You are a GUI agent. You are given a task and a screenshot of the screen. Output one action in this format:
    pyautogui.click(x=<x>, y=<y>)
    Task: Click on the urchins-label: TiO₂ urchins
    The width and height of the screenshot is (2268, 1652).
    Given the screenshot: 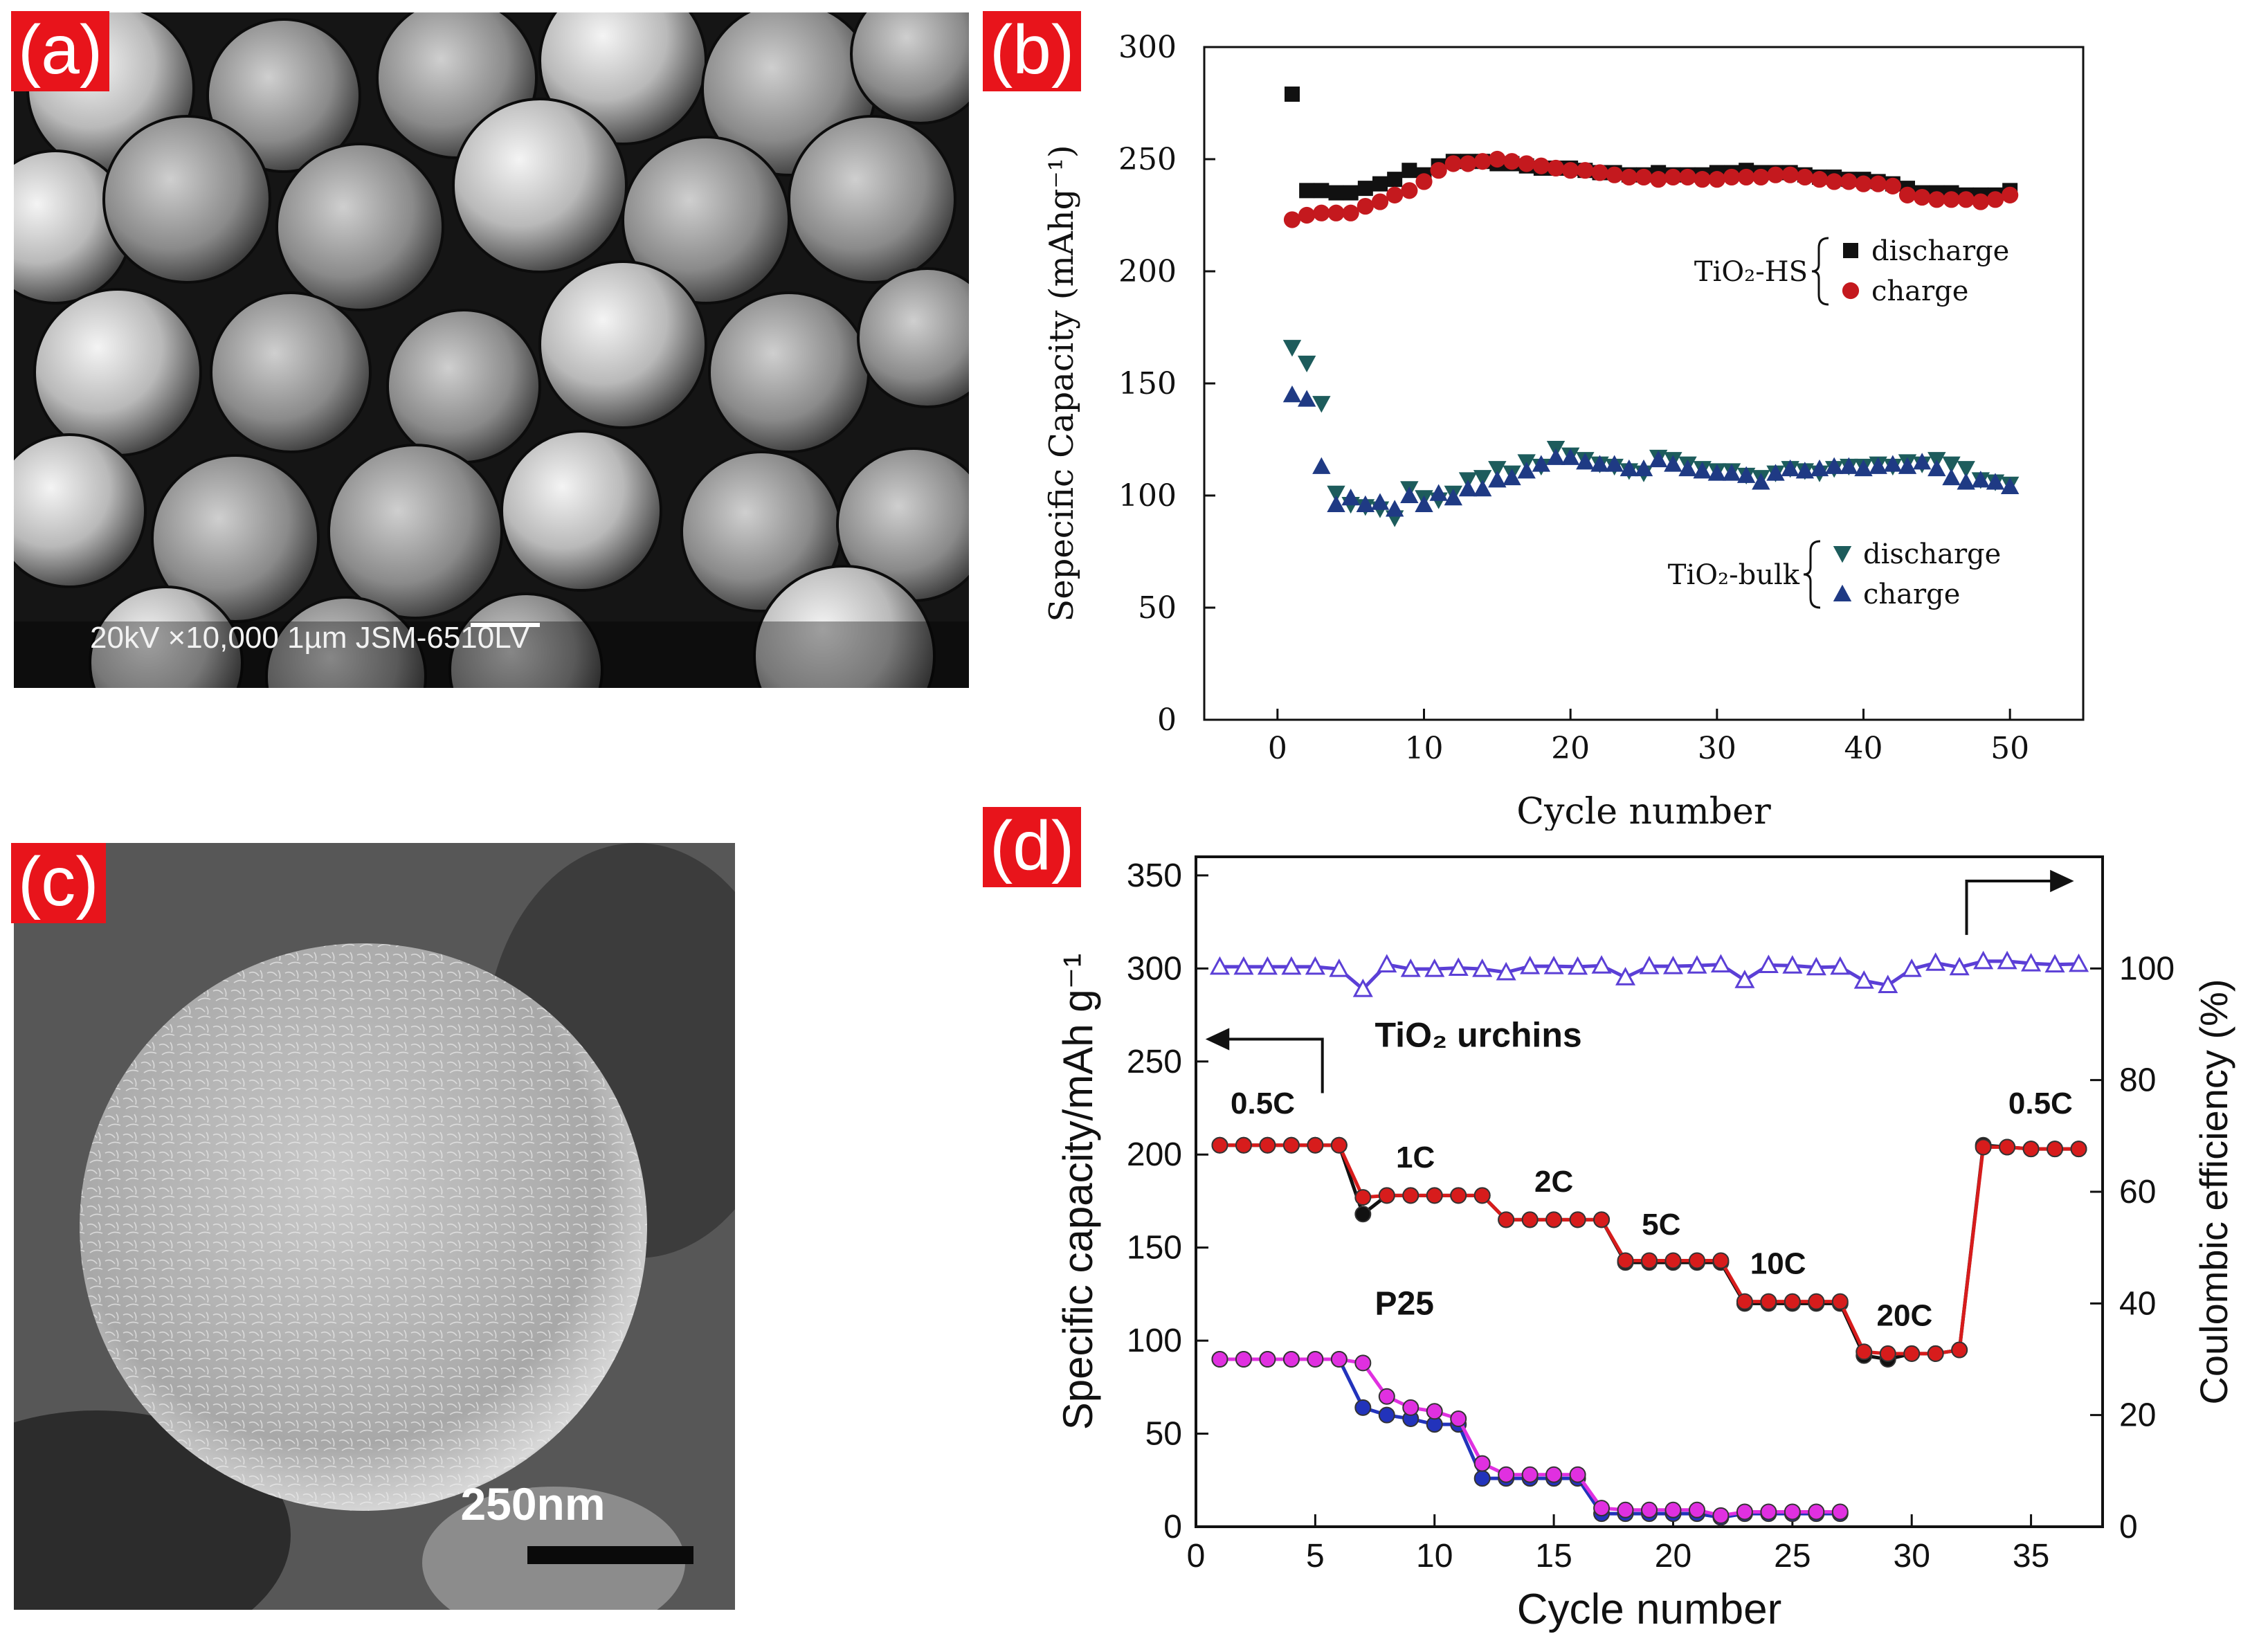 What is the action you would take?
    pyautogui.click(x=1479, y=1034)
    